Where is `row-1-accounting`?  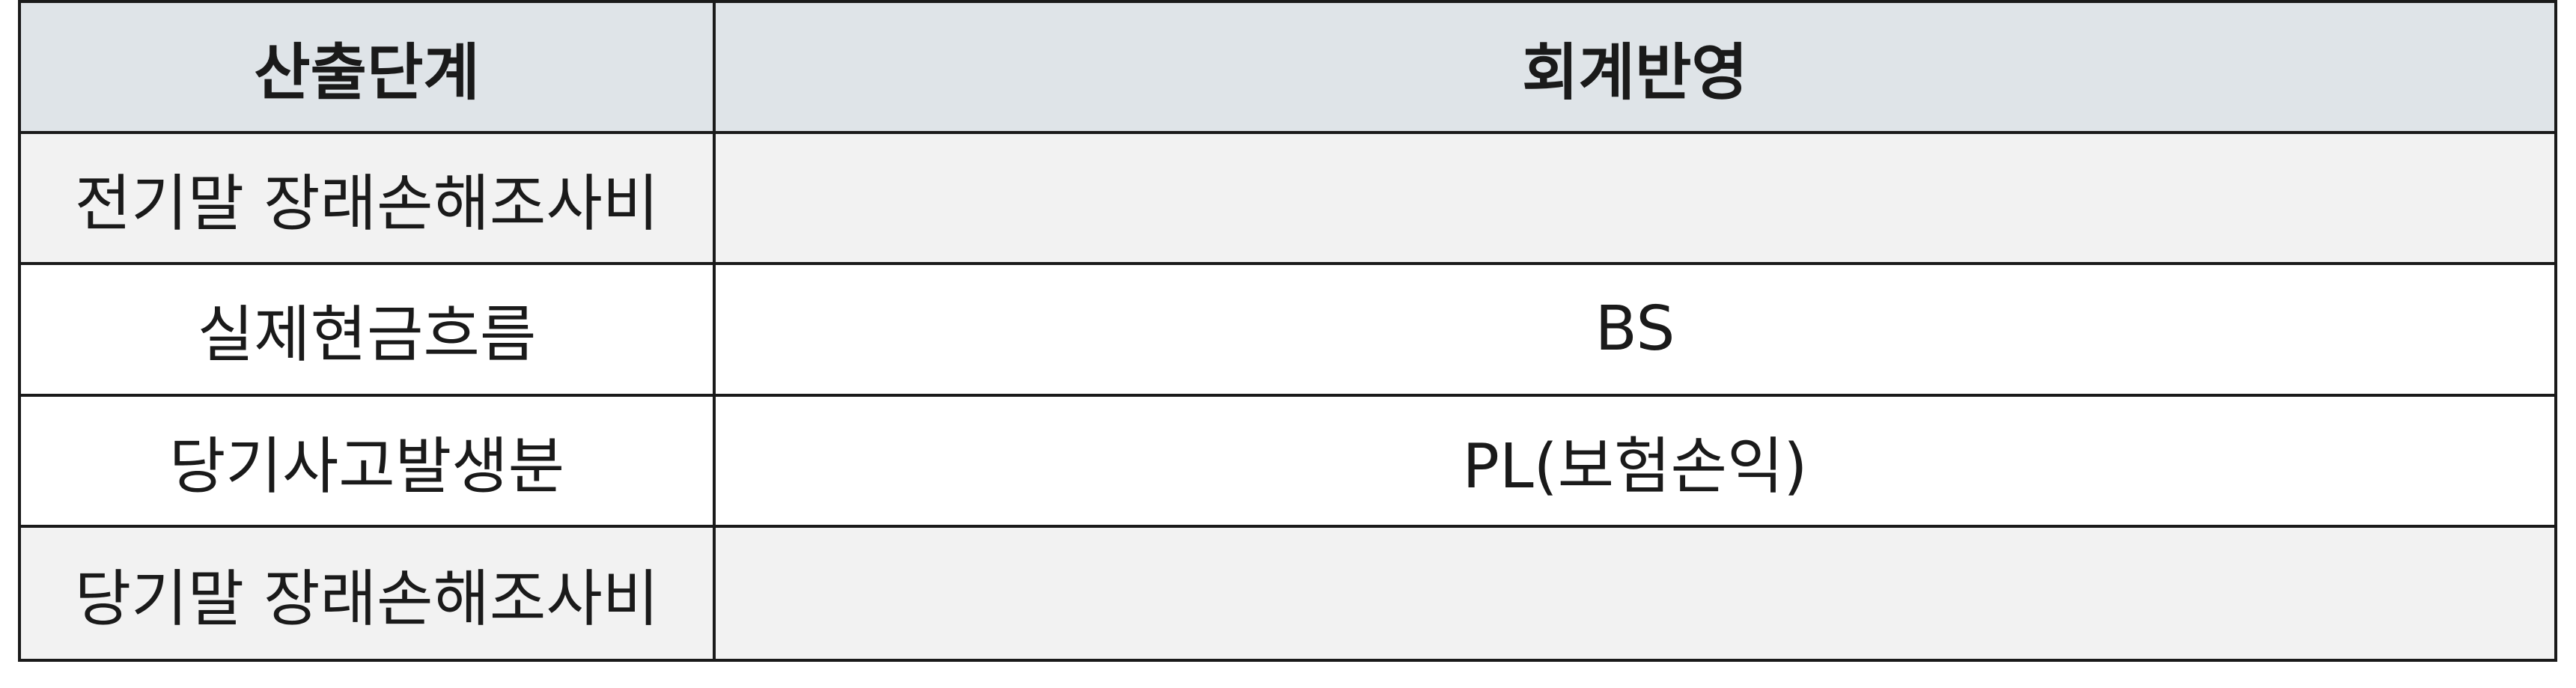
row-1-accounting is located at coordinates (1635, 200).